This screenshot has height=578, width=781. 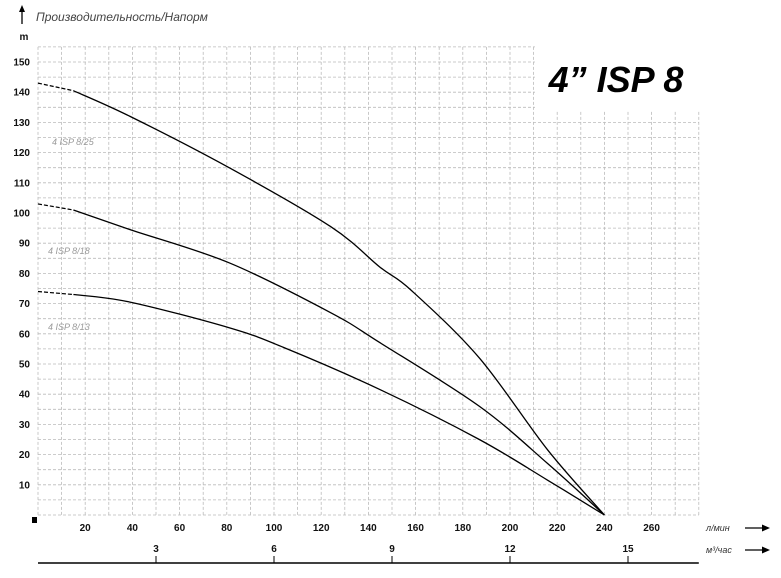 What do you see at coordinates (156, 549) in the screenshot?
I see `x2-tick-label: 3` at bounding box center [156, 549].